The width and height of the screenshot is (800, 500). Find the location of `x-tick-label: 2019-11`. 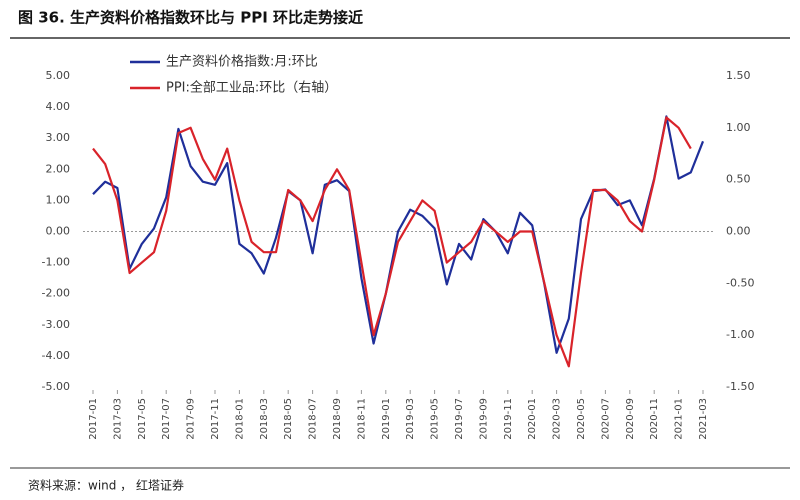

x-tick-label: 2019-11 is located at coordinates (508, 419).